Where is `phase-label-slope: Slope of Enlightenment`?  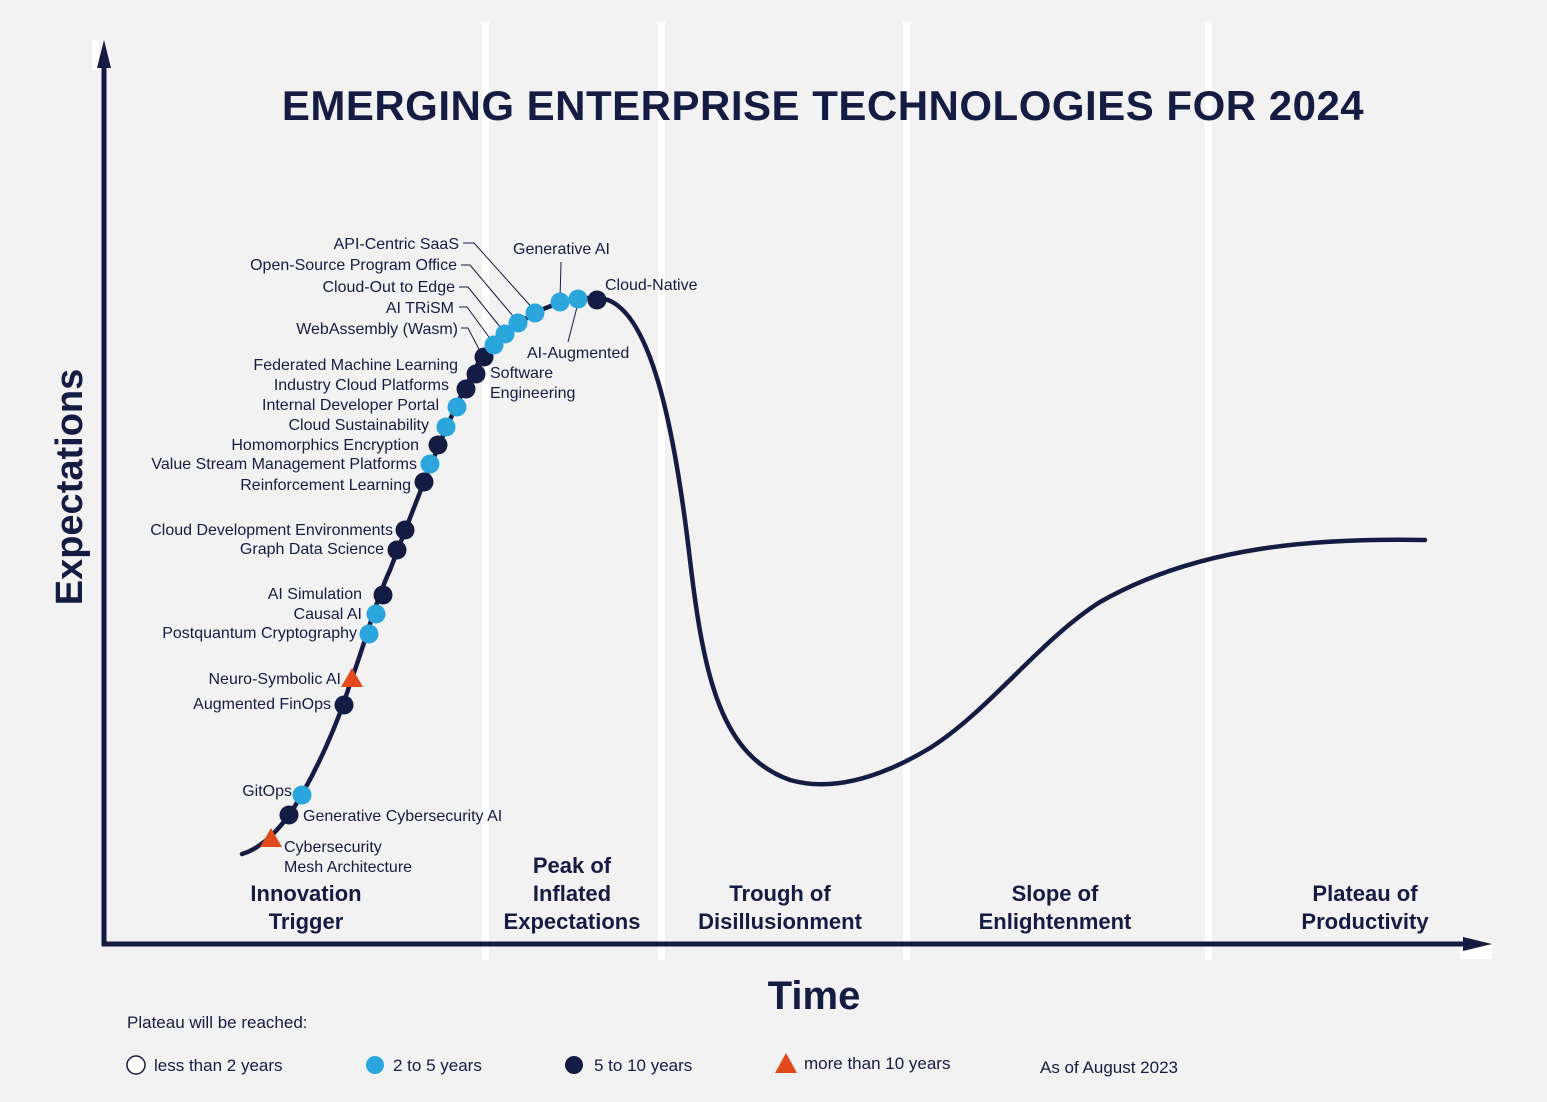
phase-label-slope: Slope of Enlightenment is located at coordinates (1055, 907).